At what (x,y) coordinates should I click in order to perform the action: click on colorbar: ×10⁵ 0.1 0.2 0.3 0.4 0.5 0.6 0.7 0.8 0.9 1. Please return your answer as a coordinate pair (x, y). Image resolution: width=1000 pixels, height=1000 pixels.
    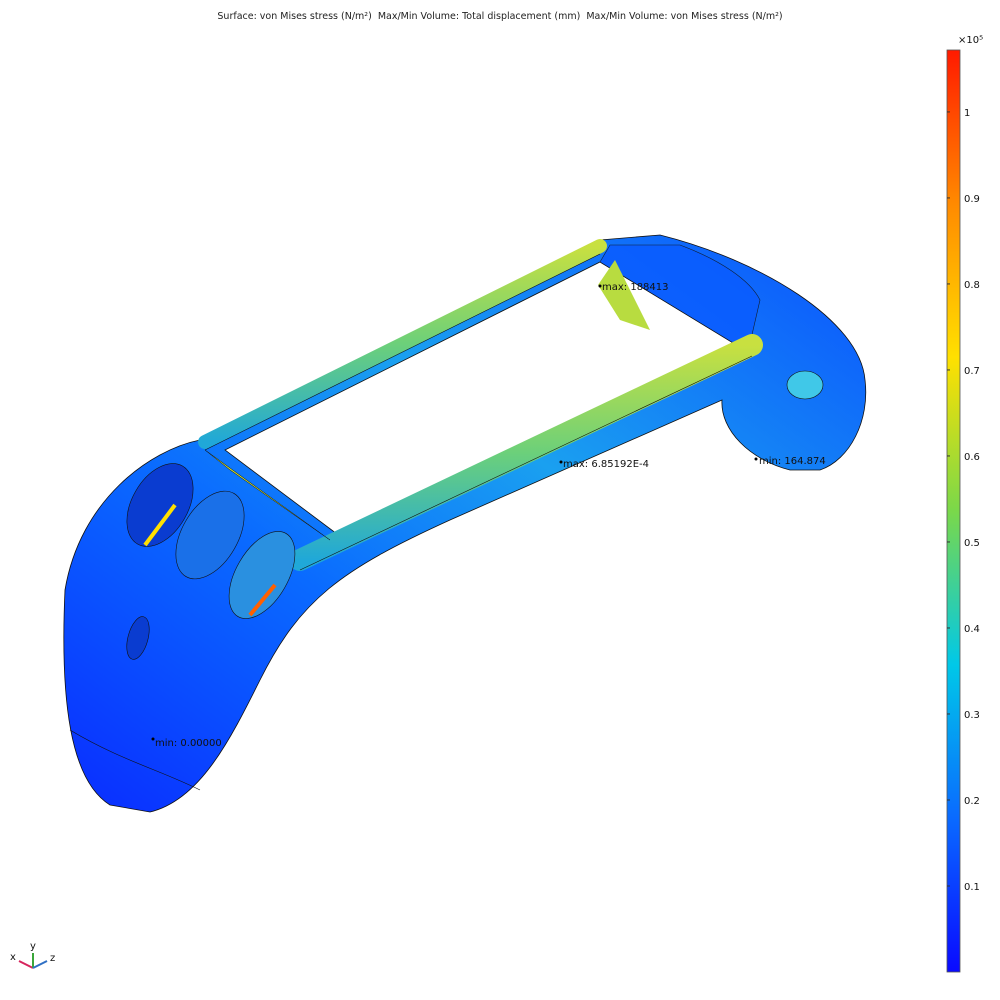
    Looking at the image, I should click on (964, 504).